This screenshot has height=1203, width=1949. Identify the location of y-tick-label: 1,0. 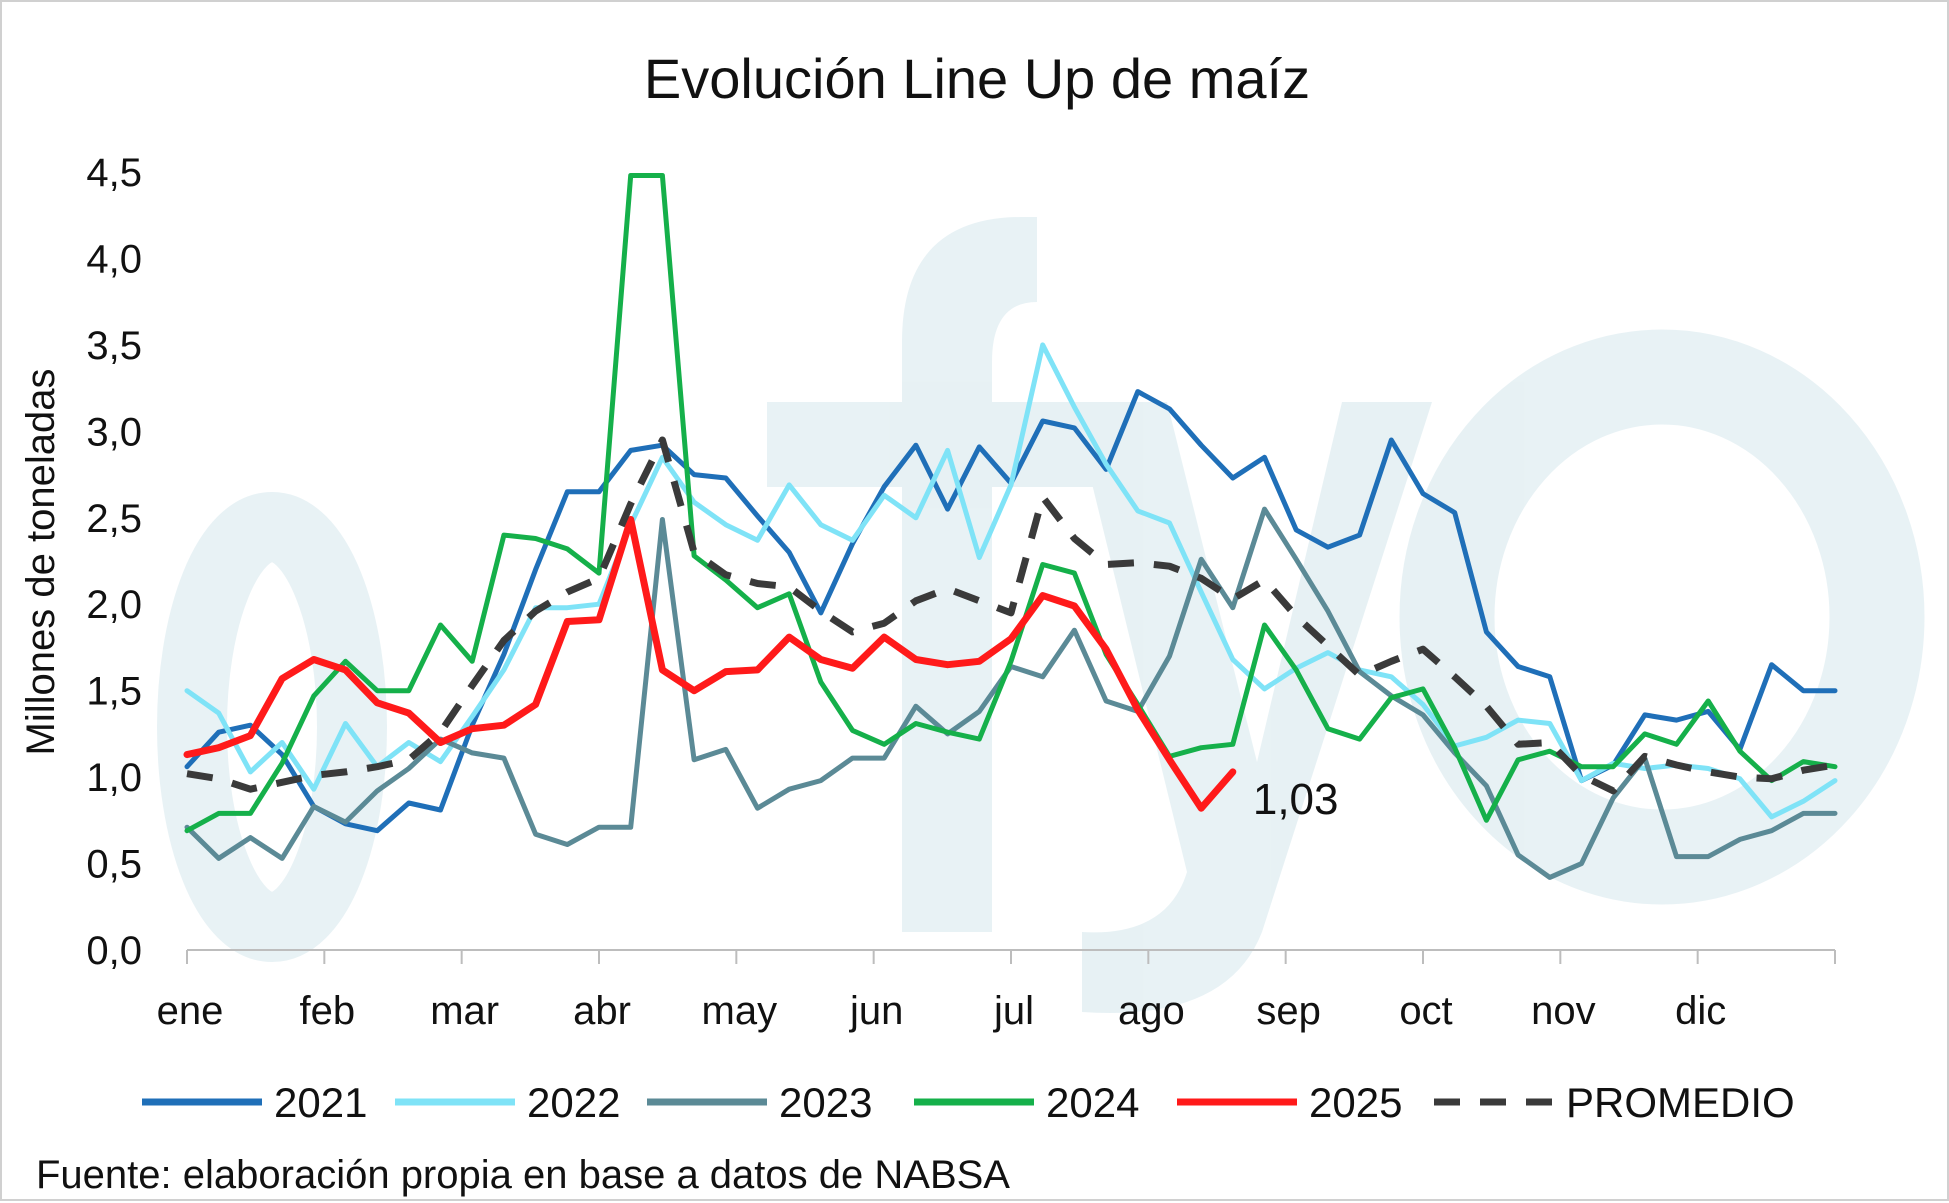
(114, 778).